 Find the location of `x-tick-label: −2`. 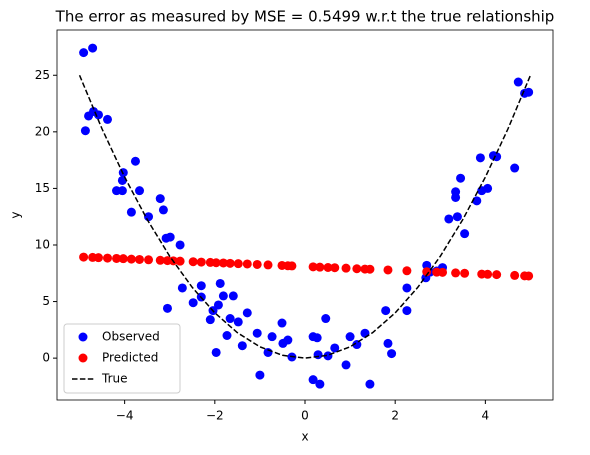

x-tick-label: −2 is located at coordinates (215, 416).